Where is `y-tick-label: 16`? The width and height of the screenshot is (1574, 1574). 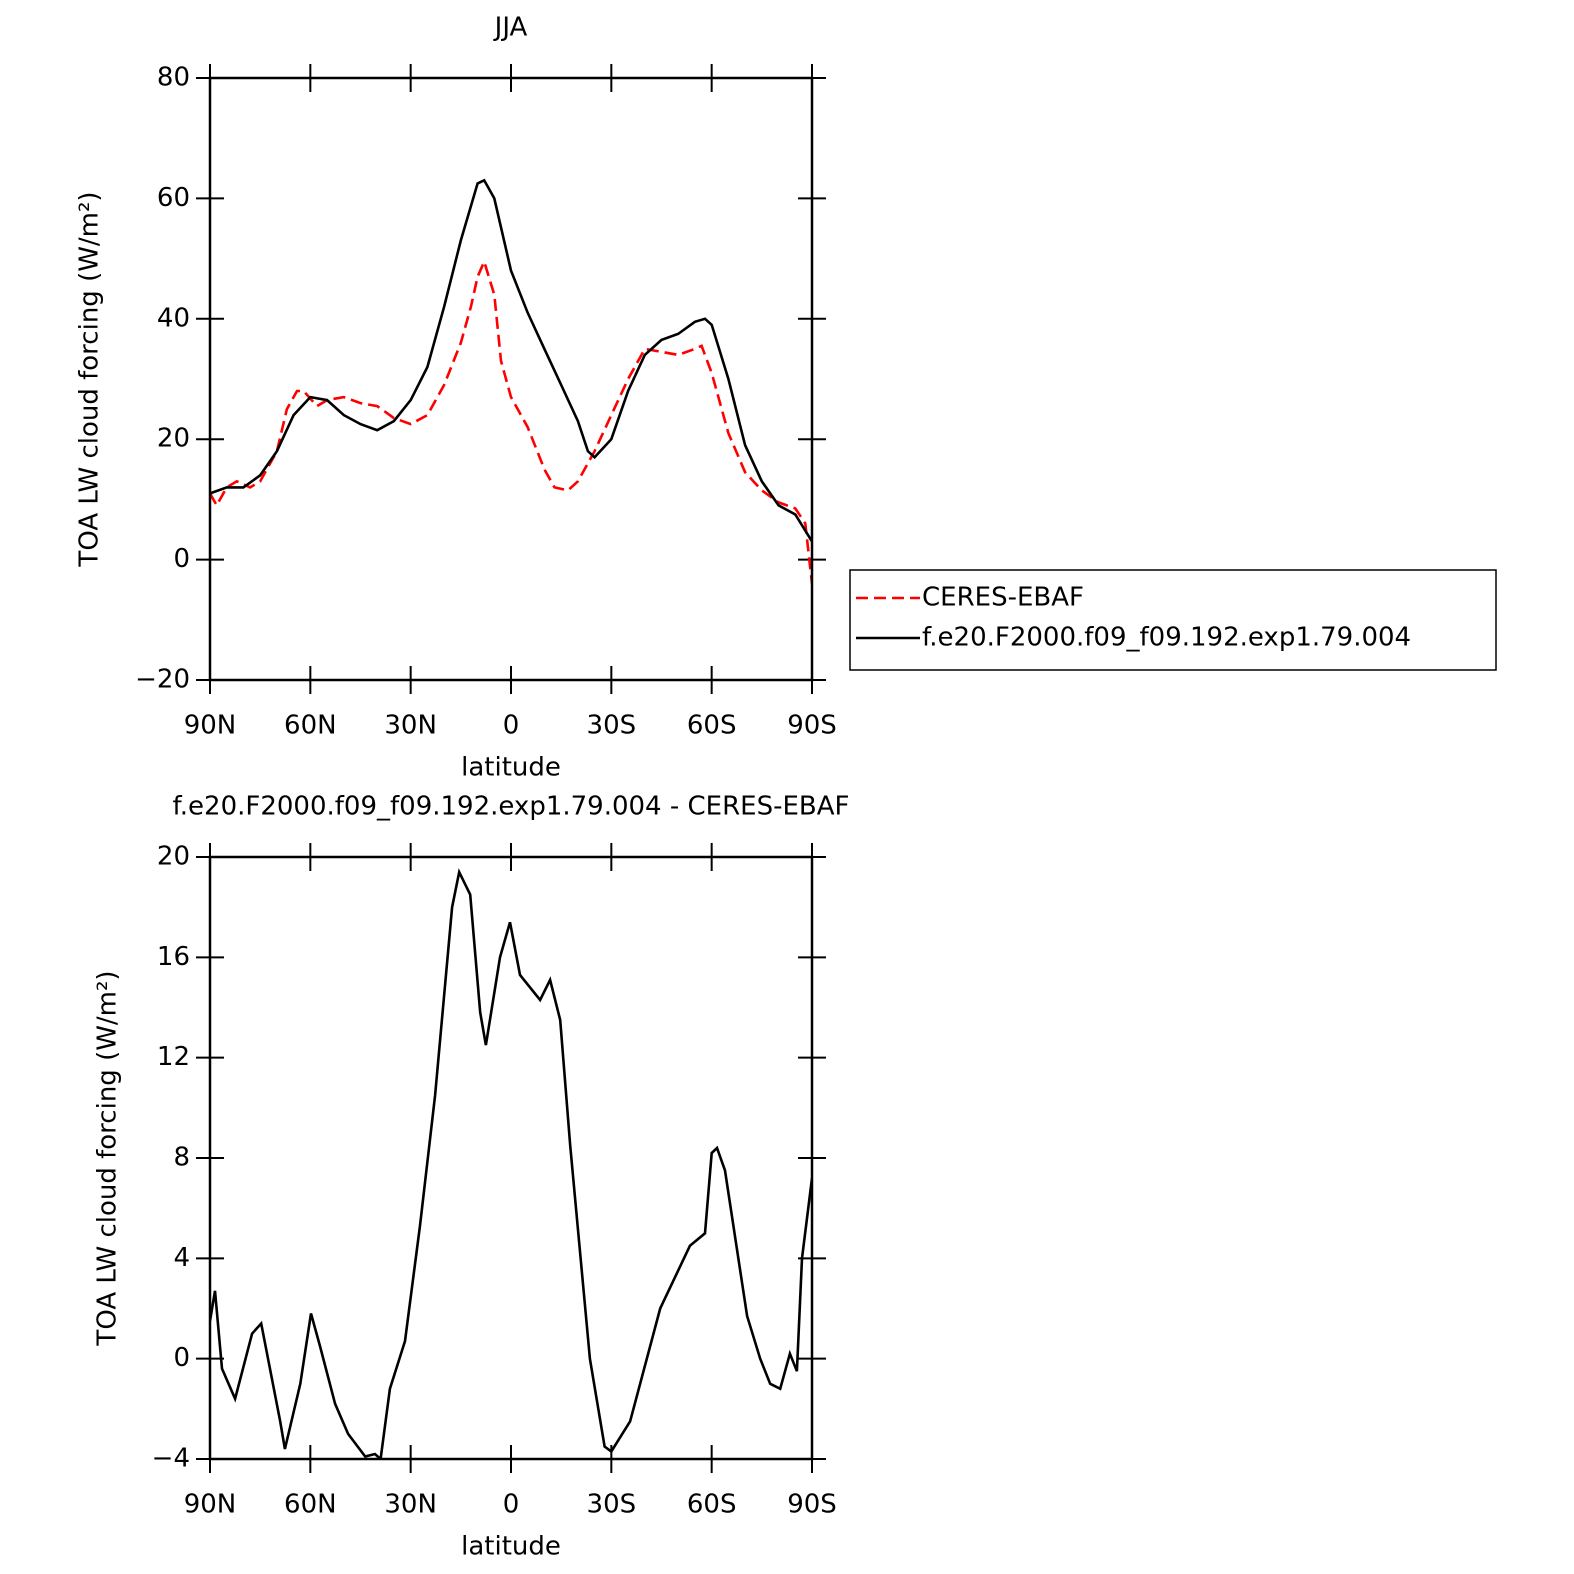 y-tick-label: 16 is located at coordinates (173, 957).